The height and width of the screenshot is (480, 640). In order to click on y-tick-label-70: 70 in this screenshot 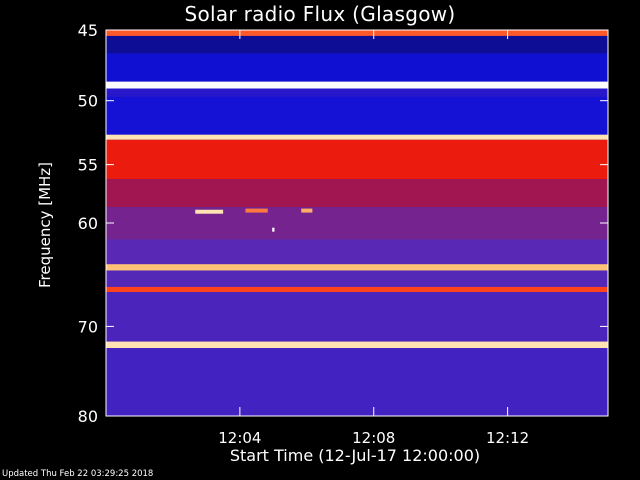, I will do `click(88, 326)`.